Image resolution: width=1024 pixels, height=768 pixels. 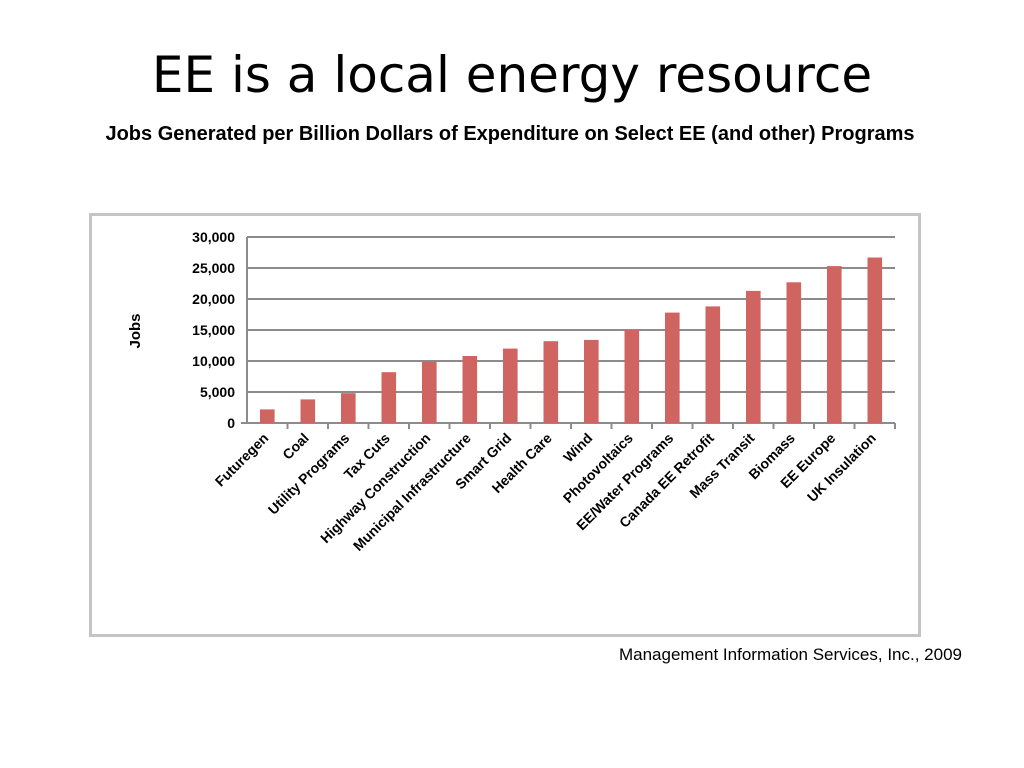 What do you see at coordinates (213, 237) in the screenshot?
I see `y-tick-label: 30,000` at bounding box center [213, 237].